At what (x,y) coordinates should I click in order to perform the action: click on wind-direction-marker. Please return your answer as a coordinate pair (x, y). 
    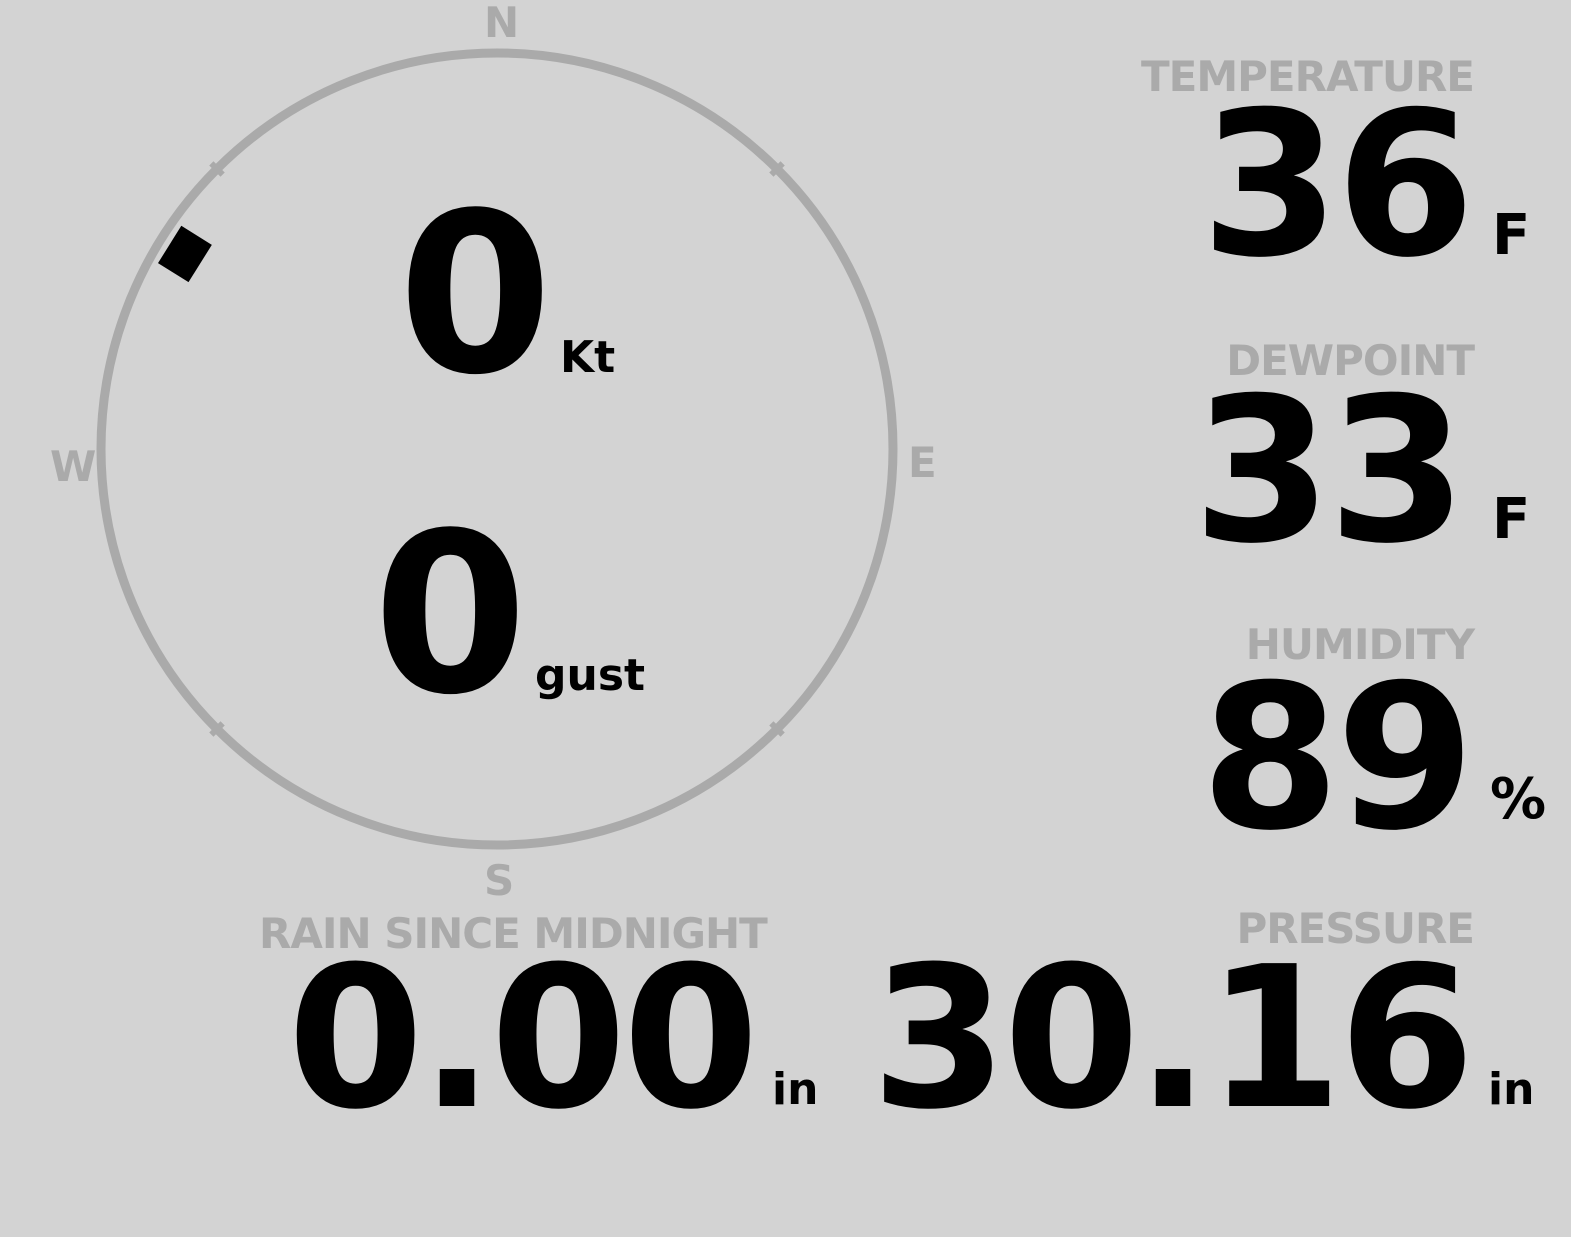
    Looking at the image, I should click on (184, 254).